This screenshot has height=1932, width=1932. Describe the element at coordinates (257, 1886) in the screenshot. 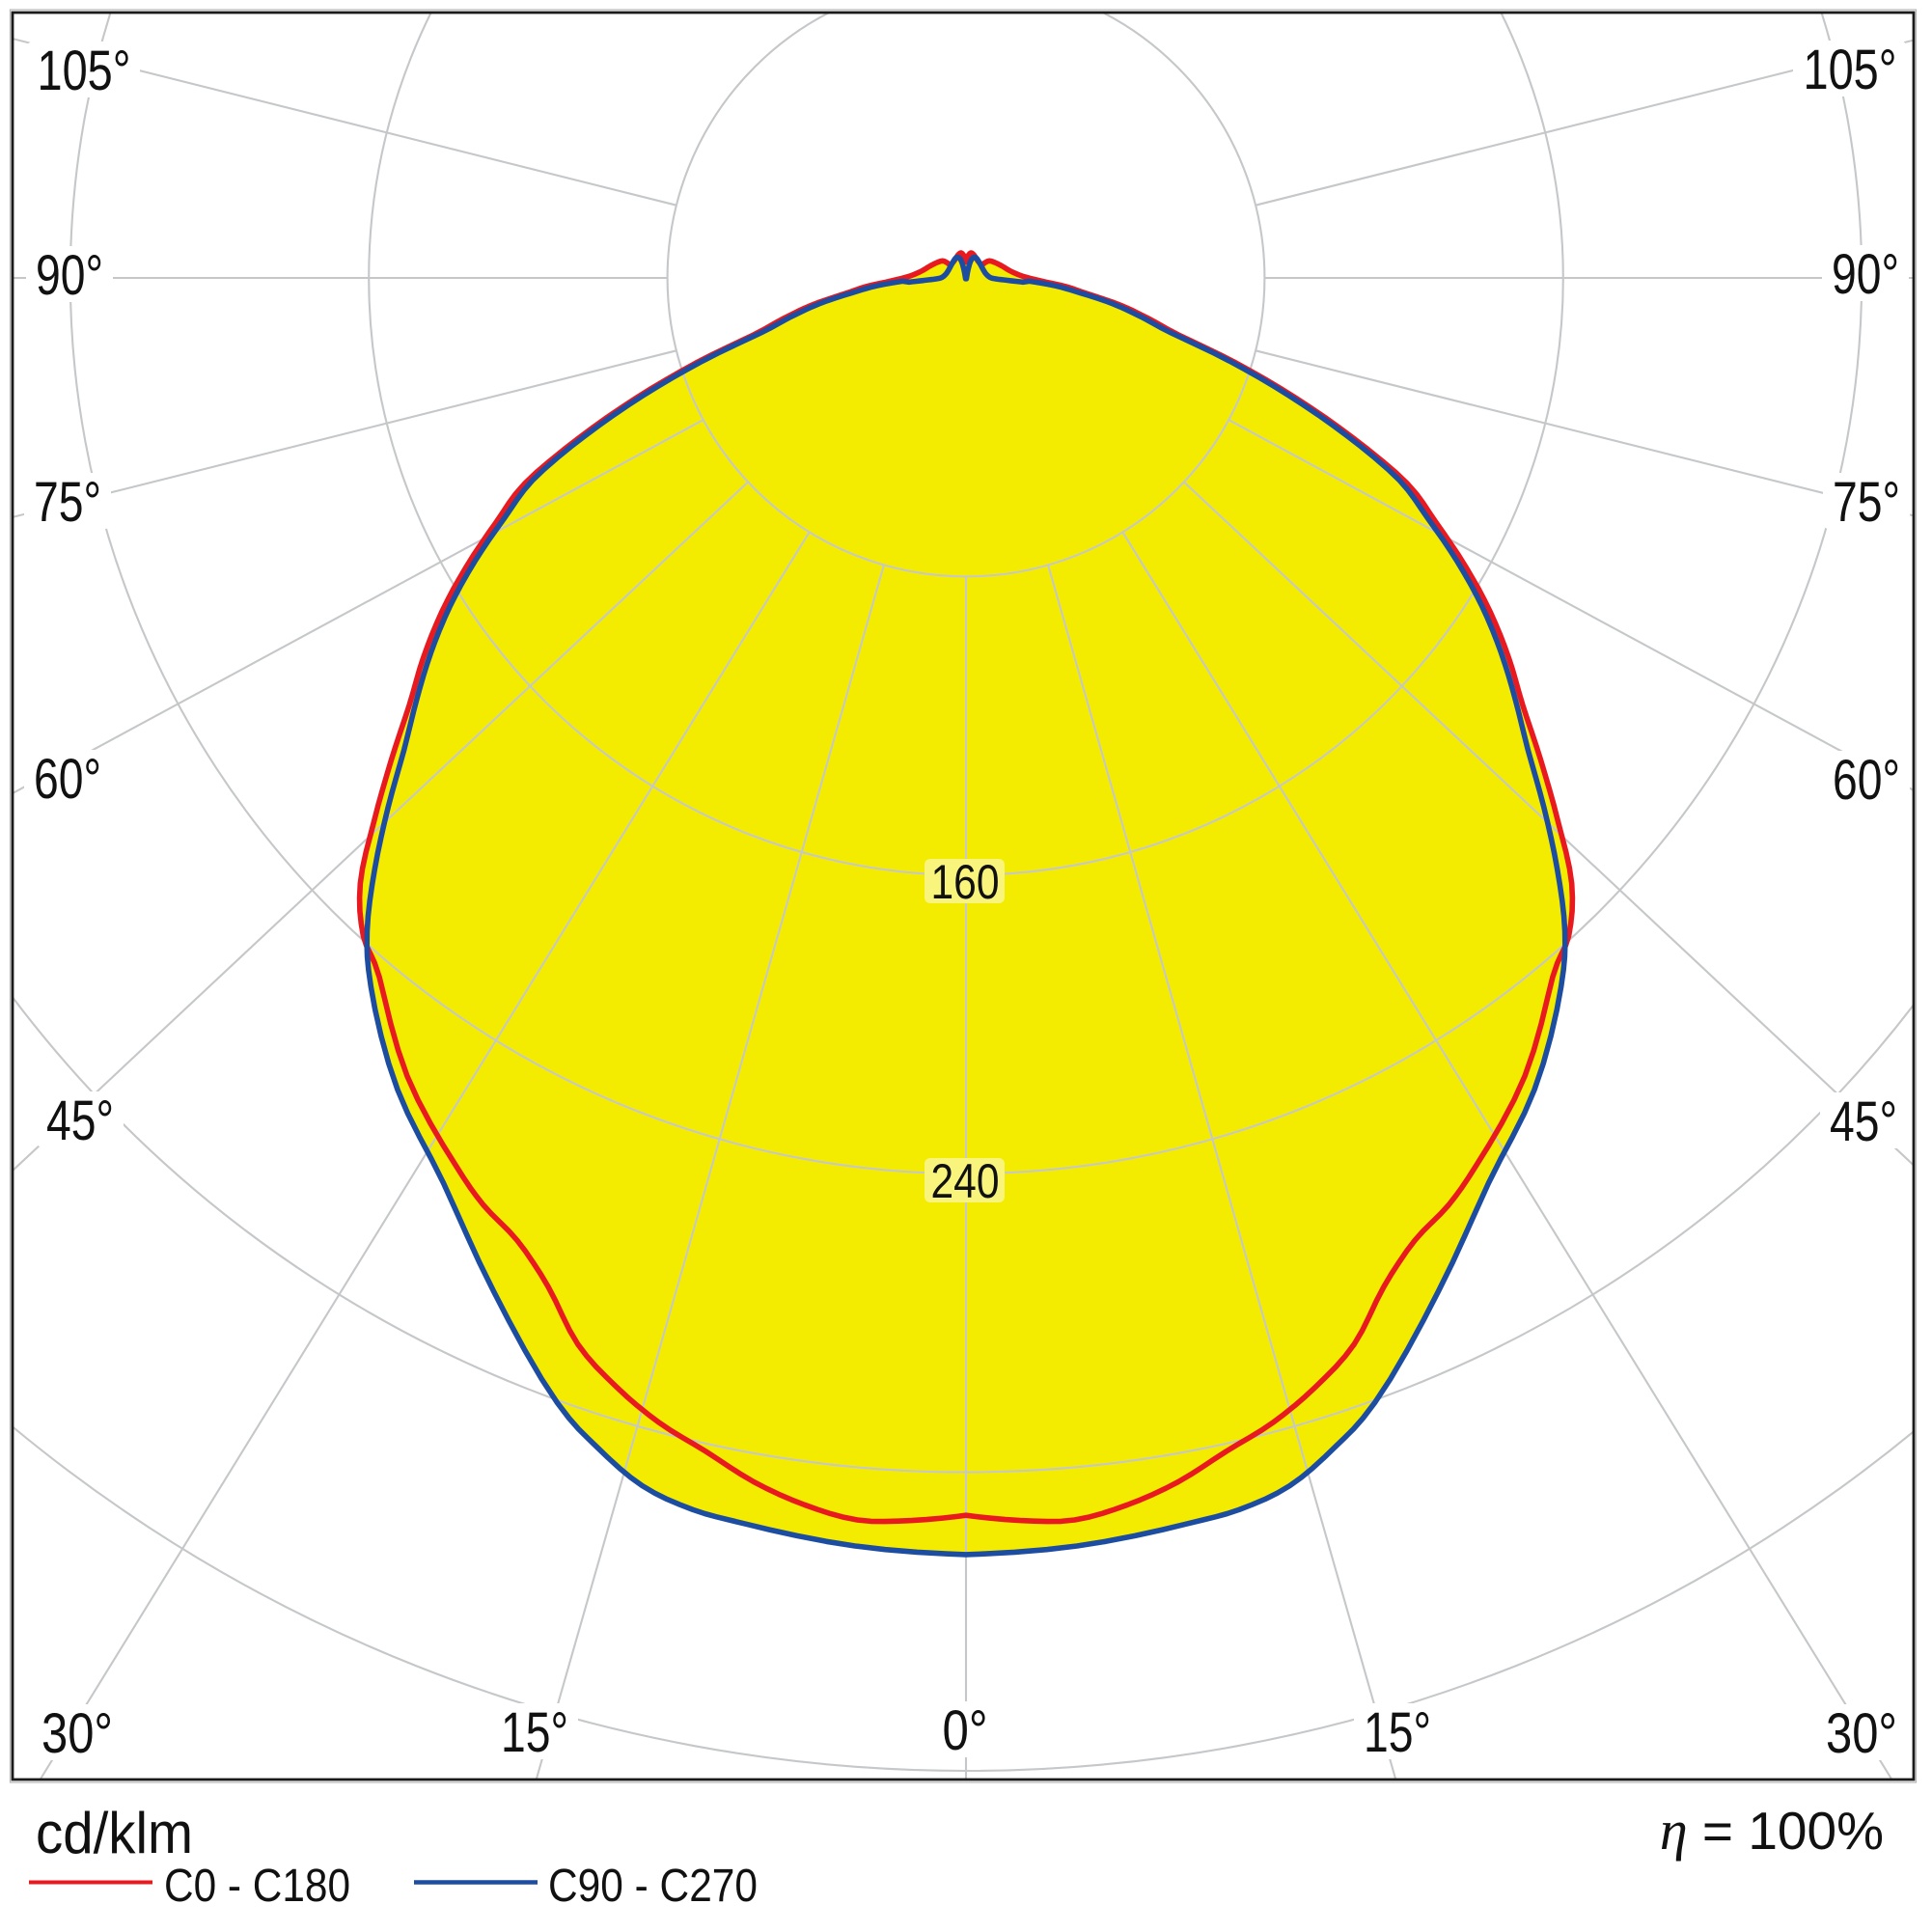

I see `svg-text: C0 - C180` at that location.